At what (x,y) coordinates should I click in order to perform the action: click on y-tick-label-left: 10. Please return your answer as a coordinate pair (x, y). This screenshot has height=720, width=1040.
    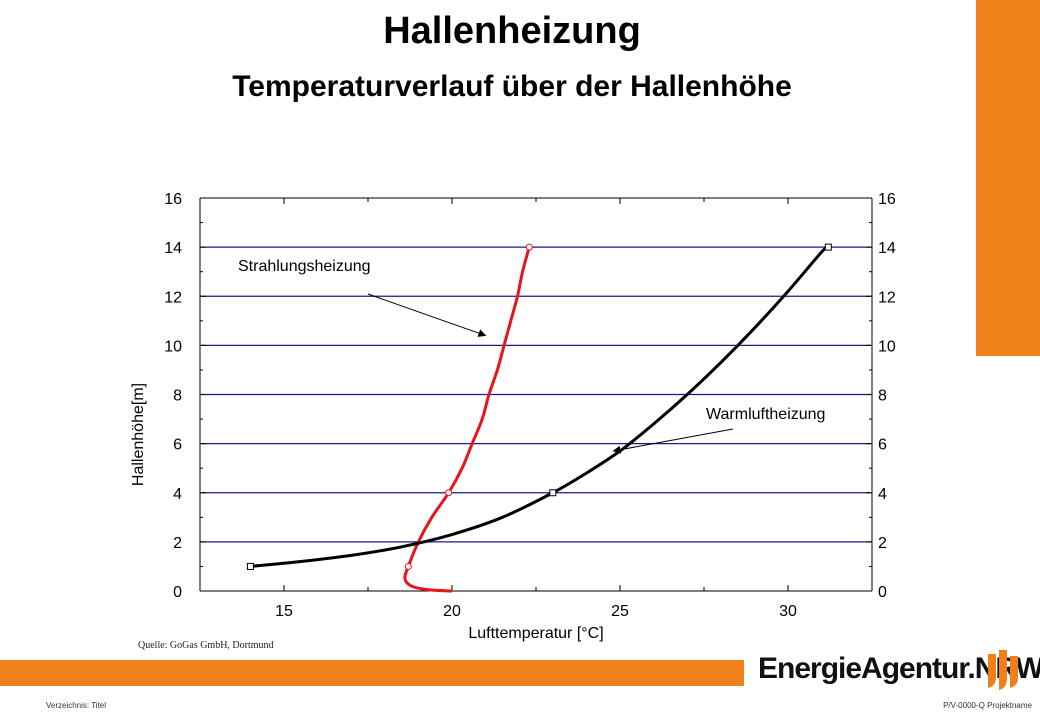
    Looking at the image, I should click on (173, 346).